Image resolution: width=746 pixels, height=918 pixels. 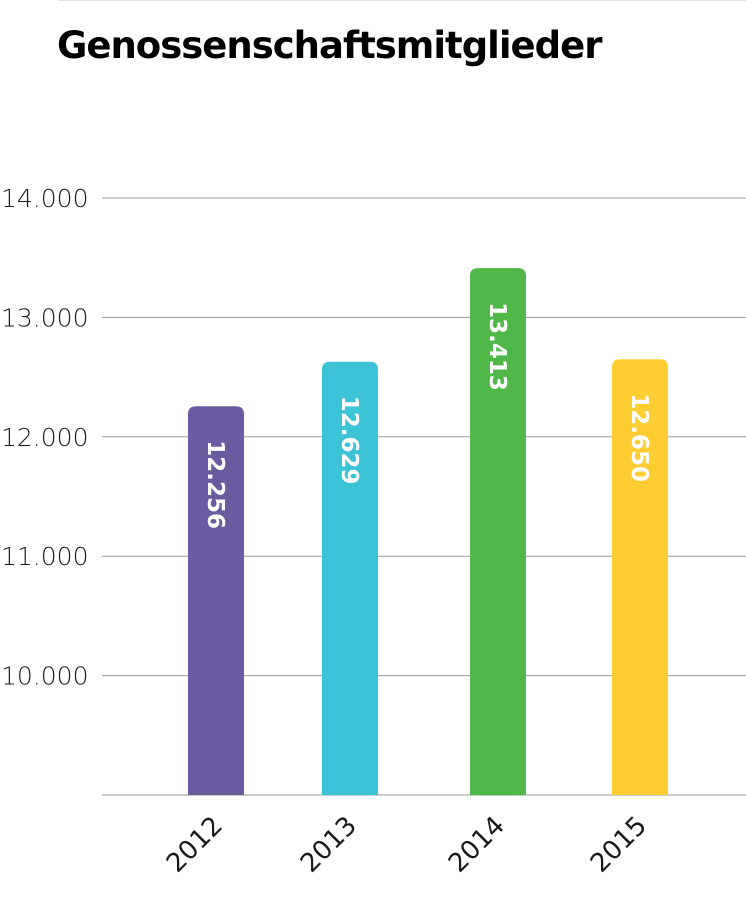 I want to click on bar-2014, so click(x=498, y=532).